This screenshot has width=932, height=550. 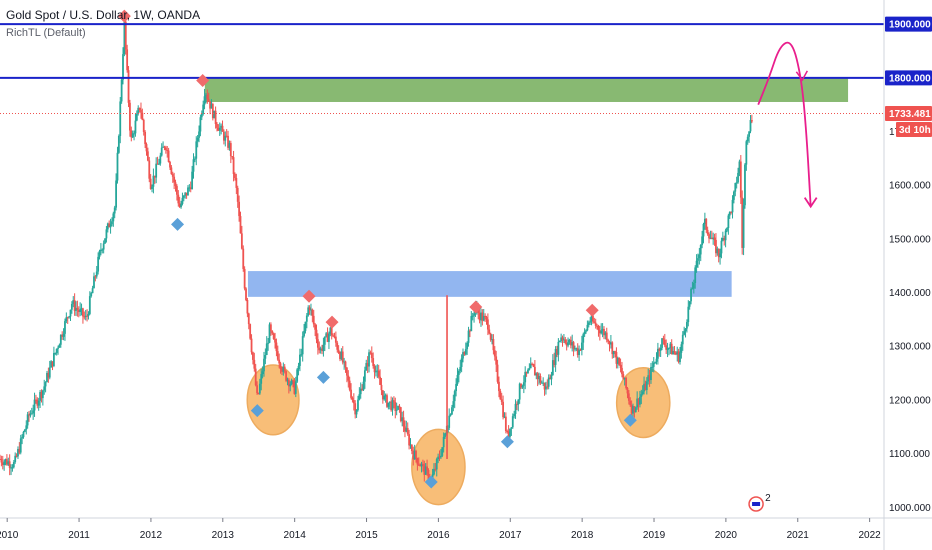 I want to click on x-tick-label: 2012, so click(x=151, y=535).